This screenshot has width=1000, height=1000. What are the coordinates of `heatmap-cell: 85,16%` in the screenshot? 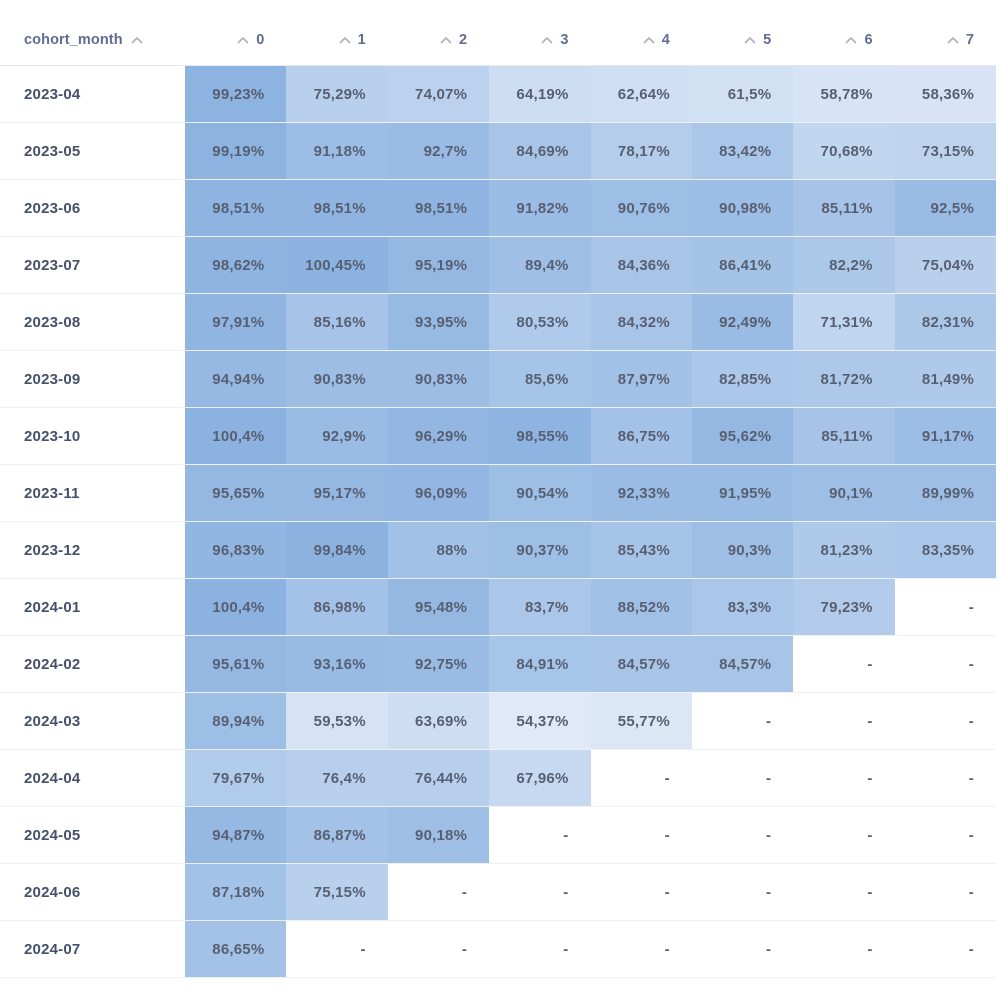 It's located at (337, 322).